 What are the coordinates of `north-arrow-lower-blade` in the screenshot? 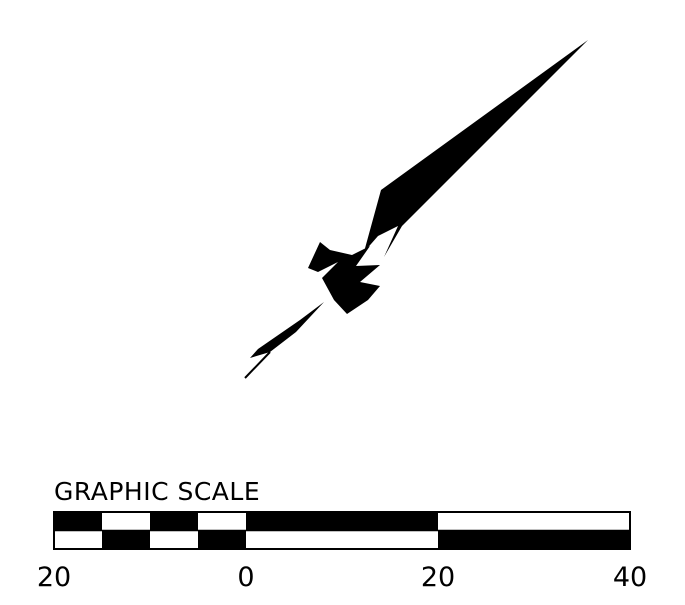 It's located at (287, 330).